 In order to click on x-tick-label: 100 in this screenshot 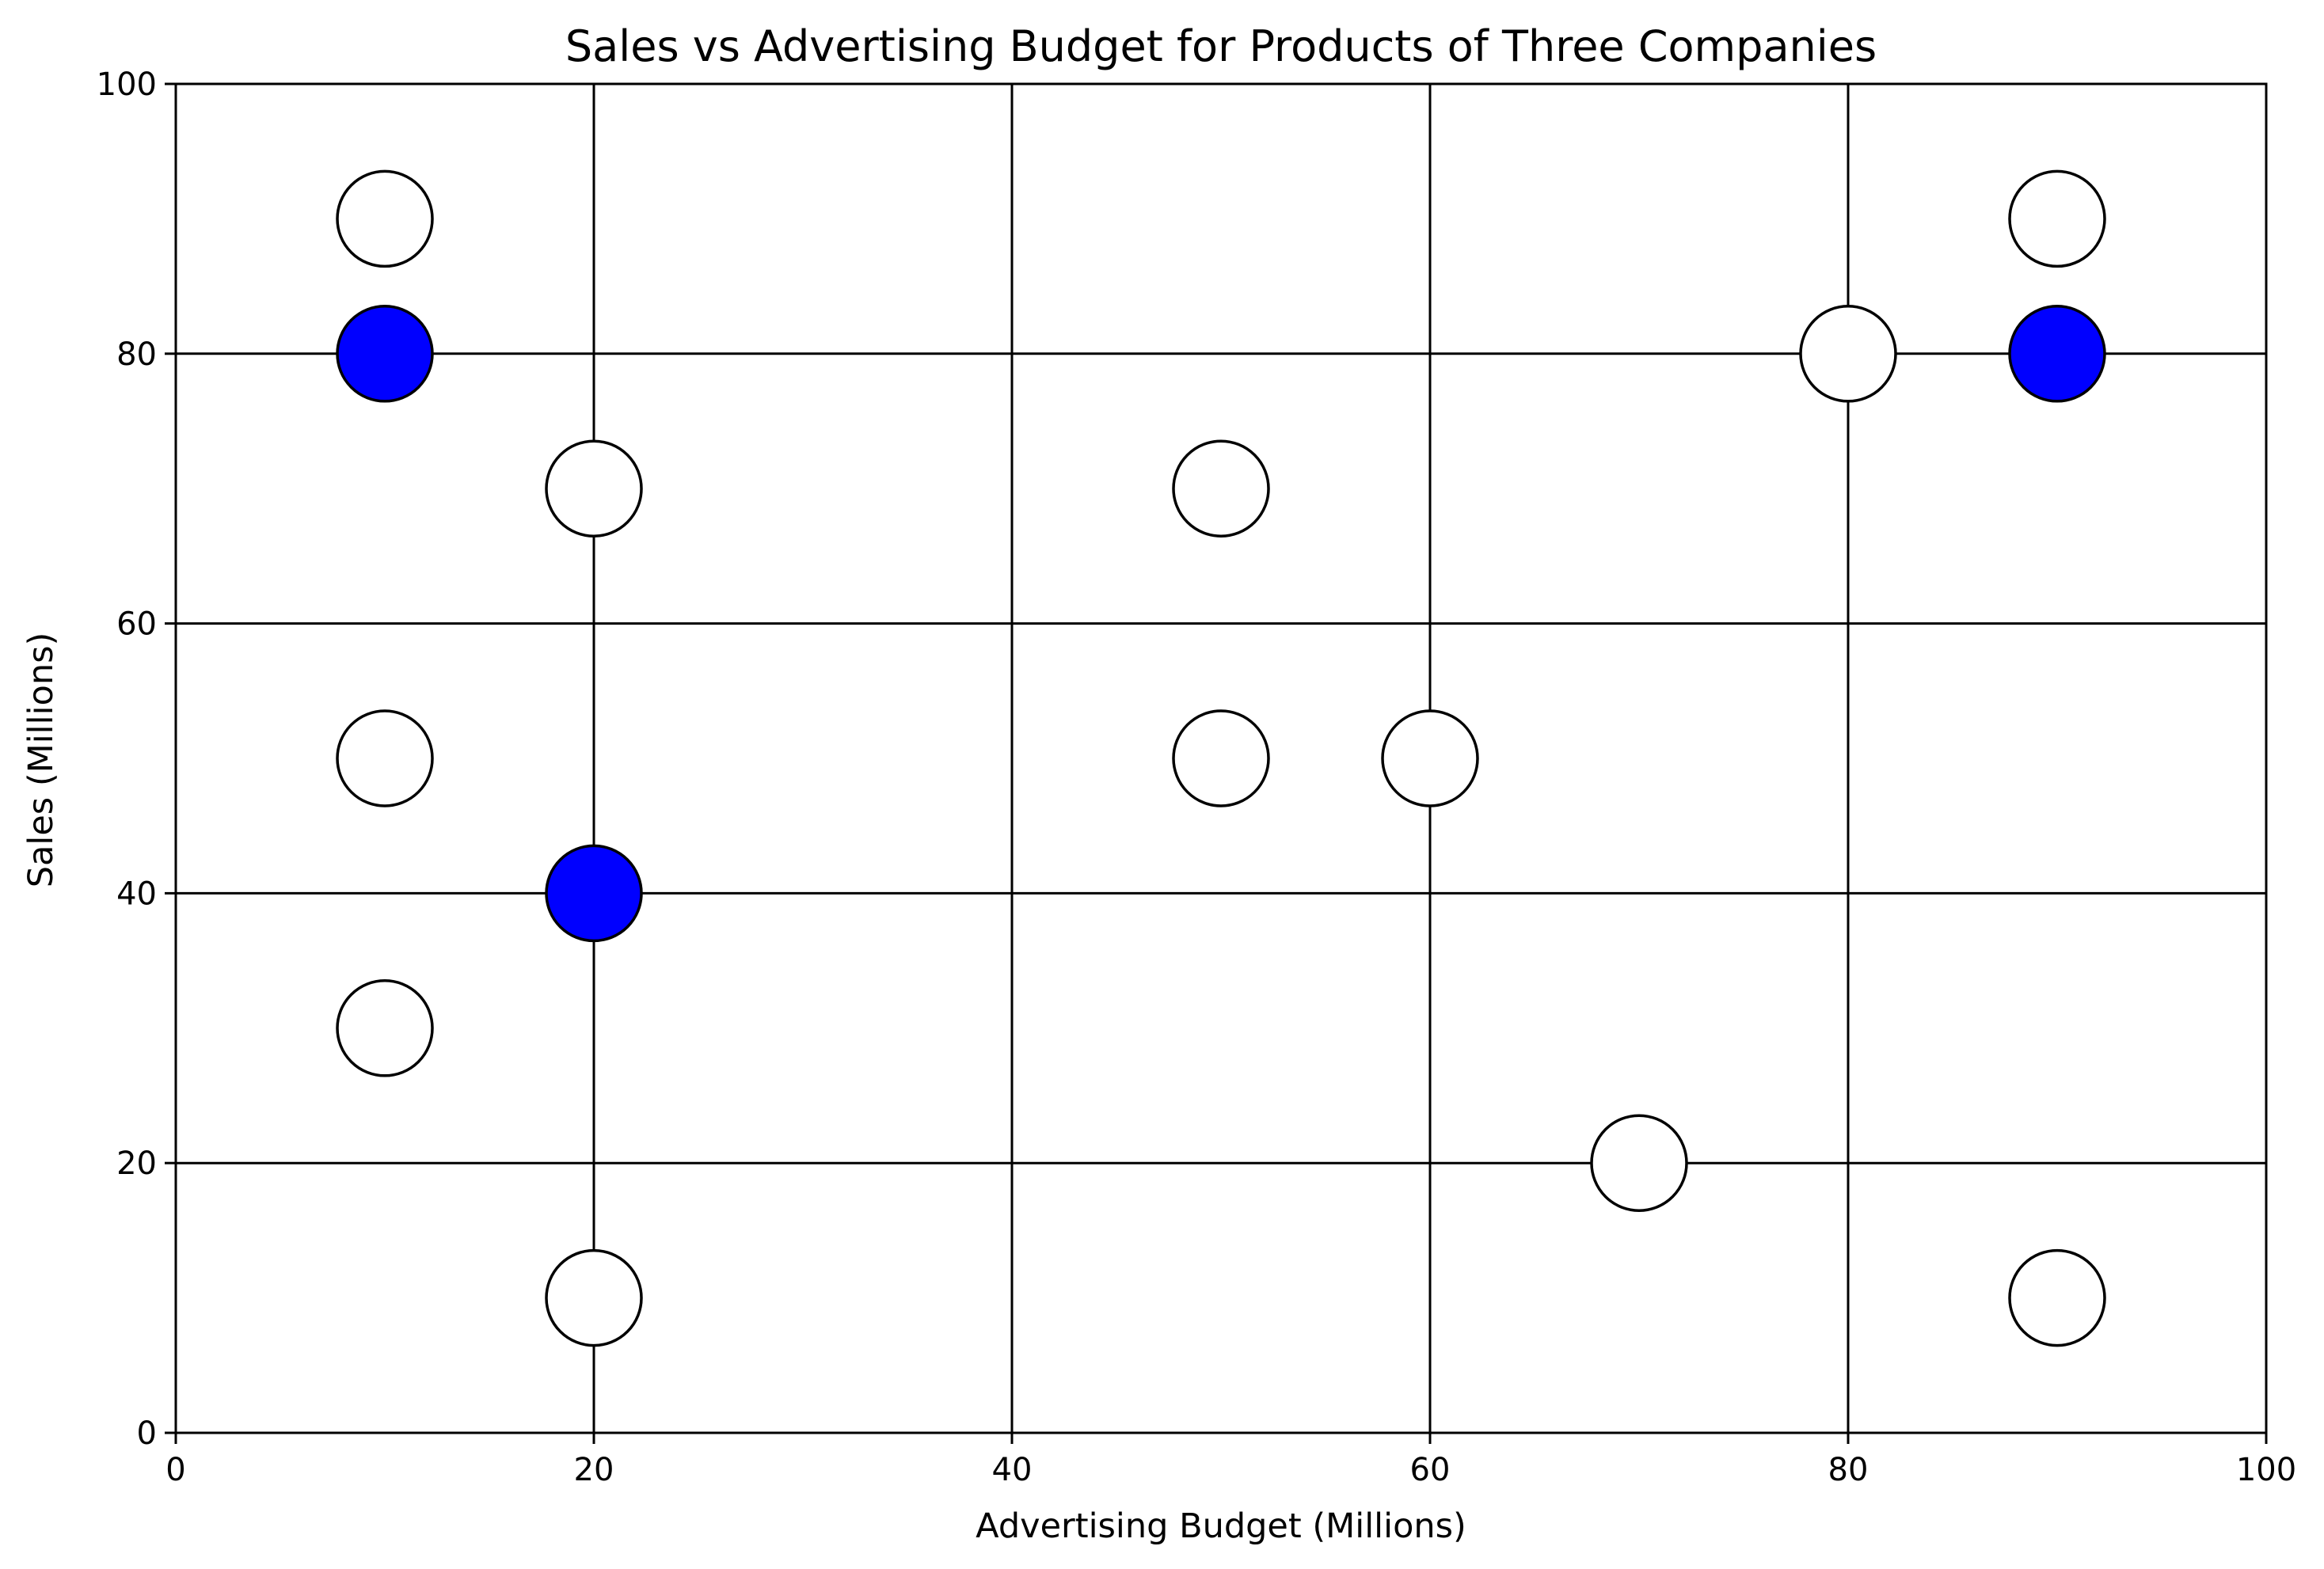, I will do `click(2266, 1470)`.